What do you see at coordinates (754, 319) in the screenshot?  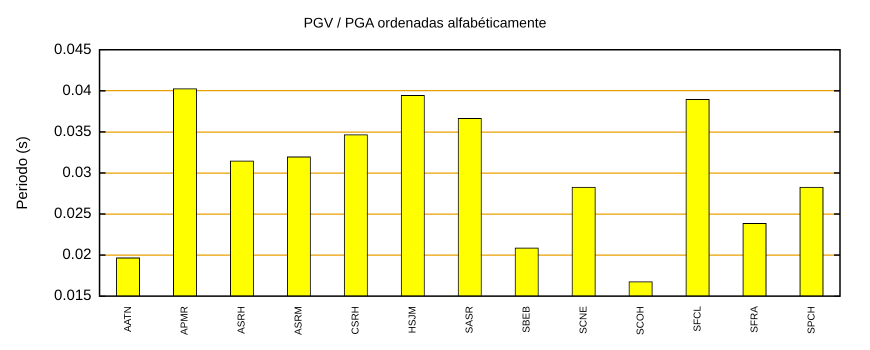 I see `x-tick-label: SFRA` at bounding box center [754, 319].